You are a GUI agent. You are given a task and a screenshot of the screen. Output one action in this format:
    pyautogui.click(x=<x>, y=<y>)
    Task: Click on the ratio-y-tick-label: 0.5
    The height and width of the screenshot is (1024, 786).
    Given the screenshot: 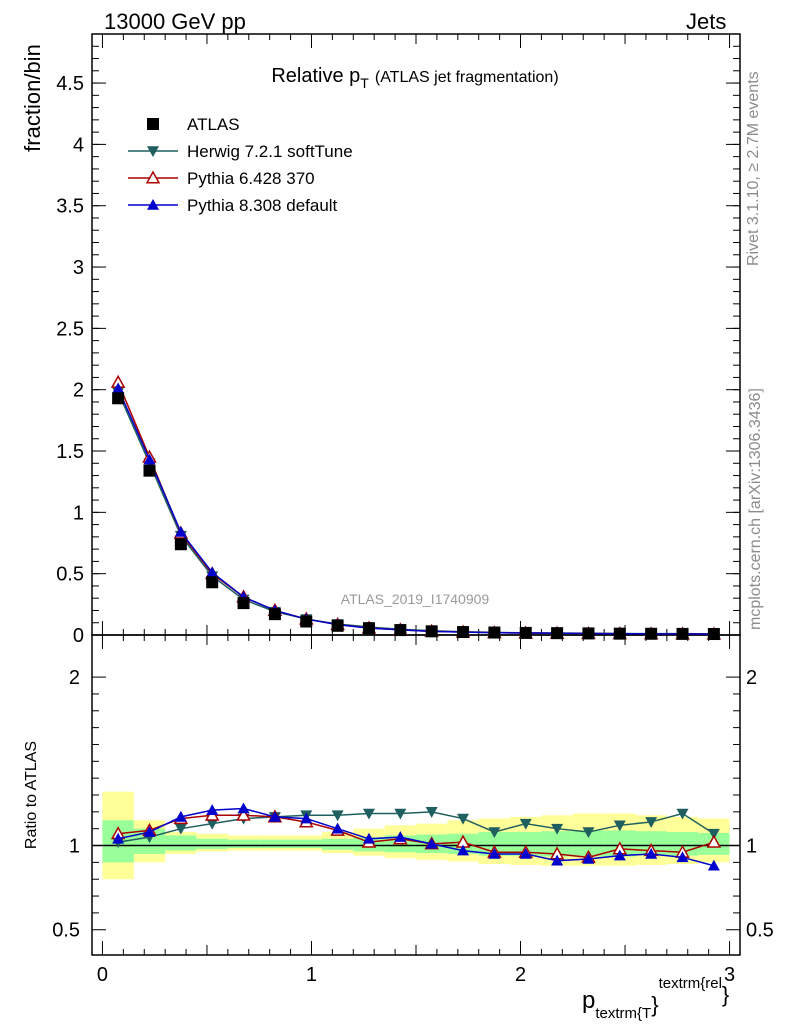 What is the action you would take?
    pyautogui.click(x=66, y=931)
    